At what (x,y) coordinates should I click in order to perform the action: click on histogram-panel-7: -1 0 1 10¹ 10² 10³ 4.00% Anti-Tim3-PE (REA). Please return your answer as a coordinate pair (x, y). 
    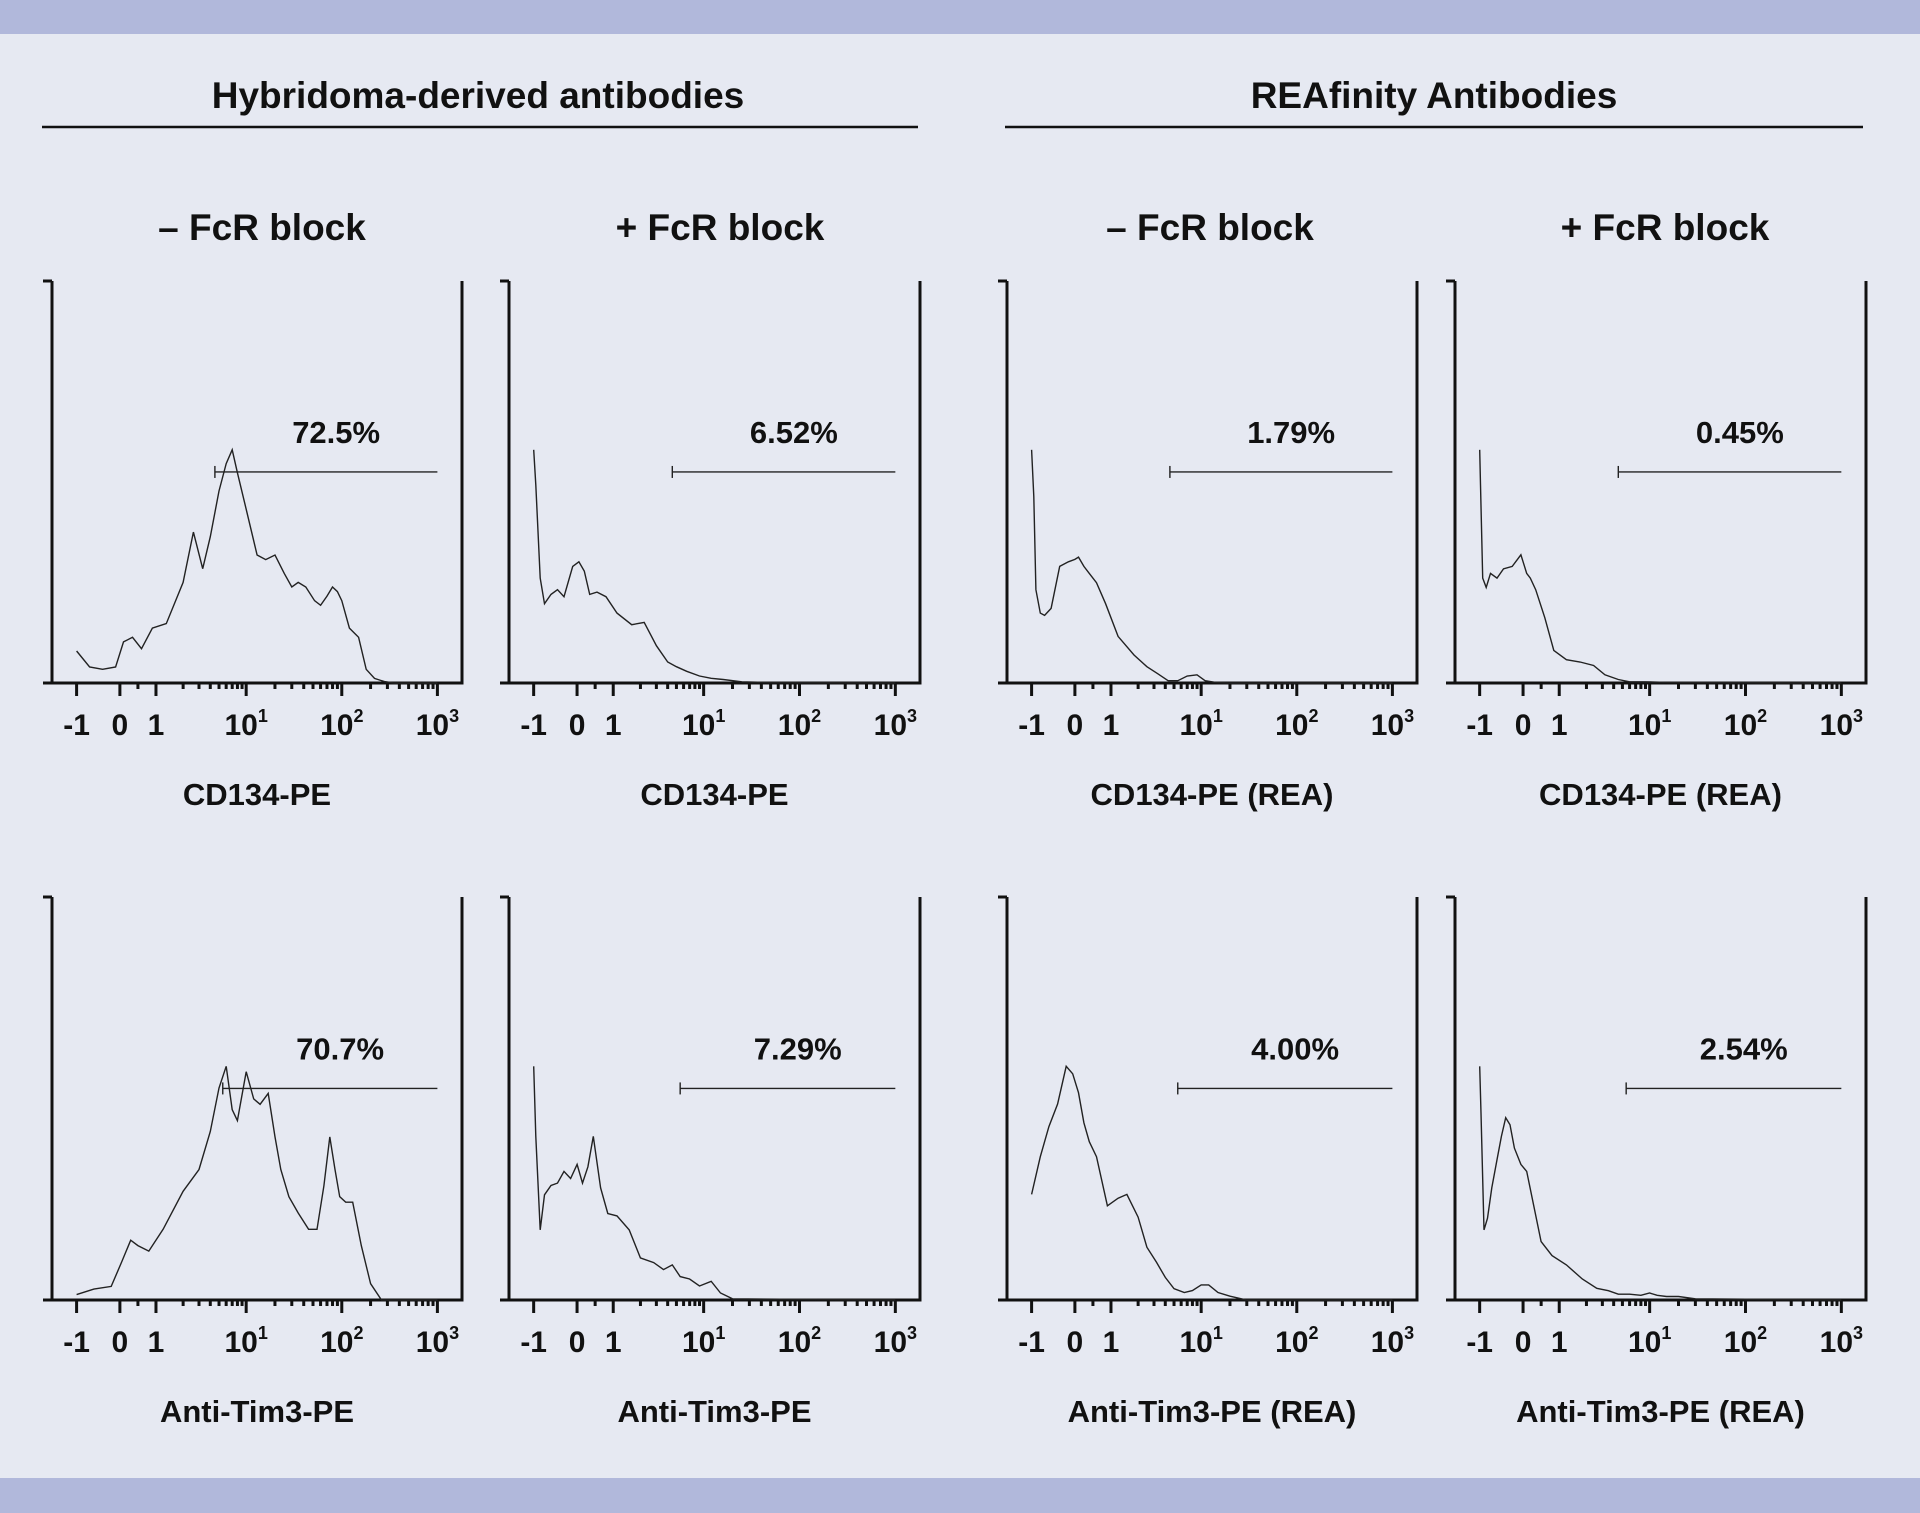
    Looking at the image, I should click on (1208, 1162).